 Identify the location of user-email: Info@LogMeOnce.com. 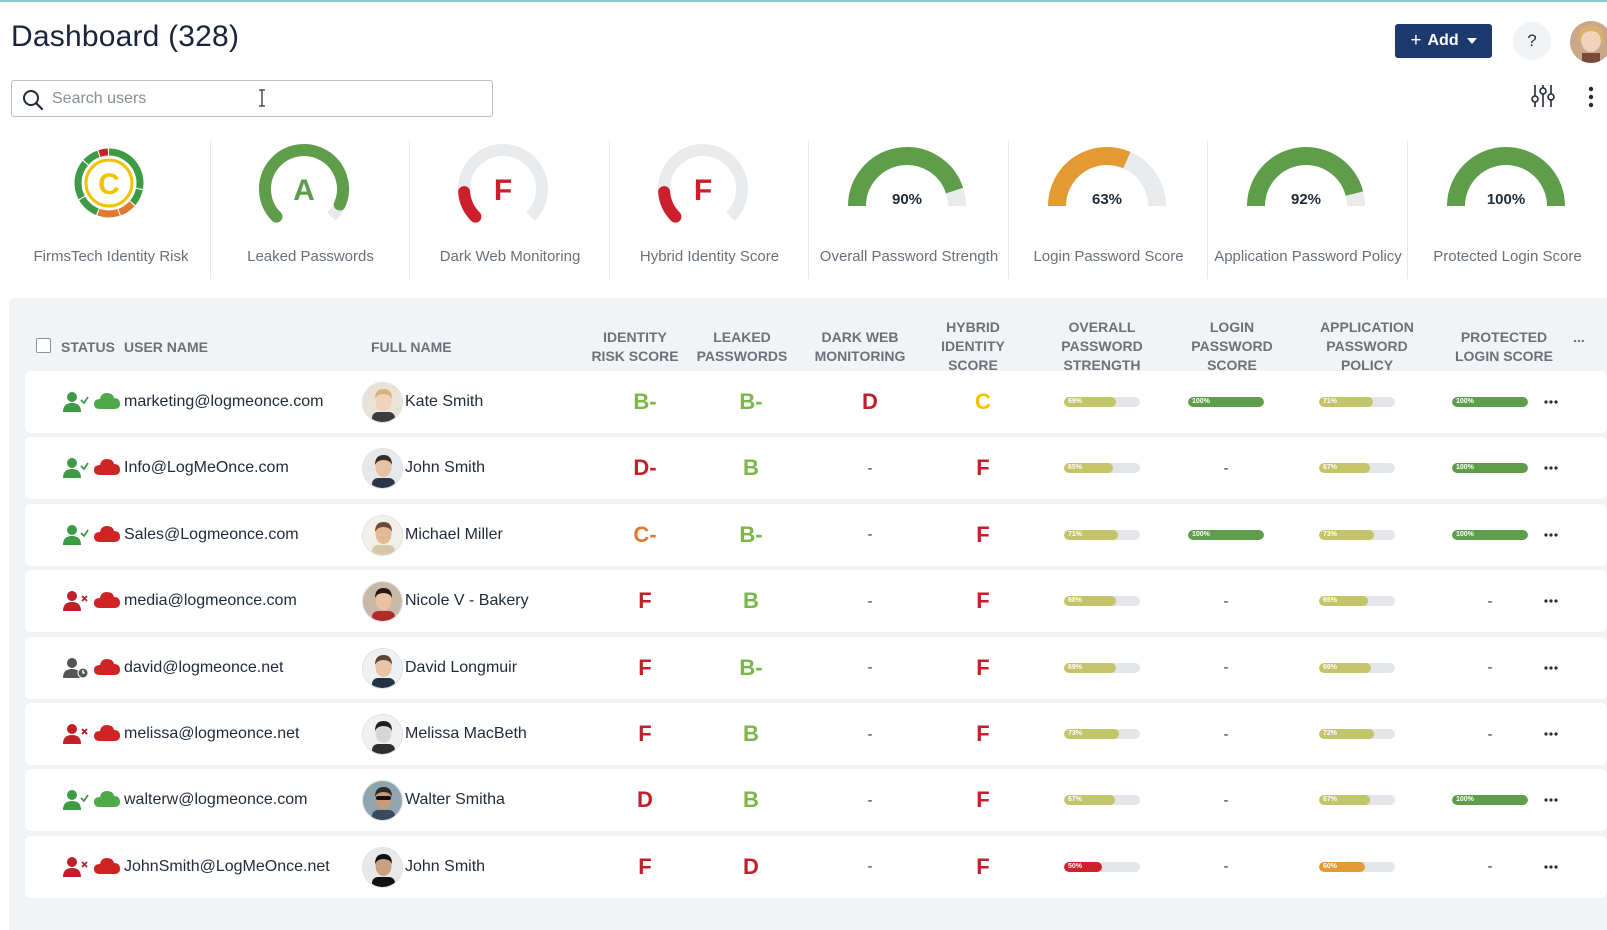
(206, 468).